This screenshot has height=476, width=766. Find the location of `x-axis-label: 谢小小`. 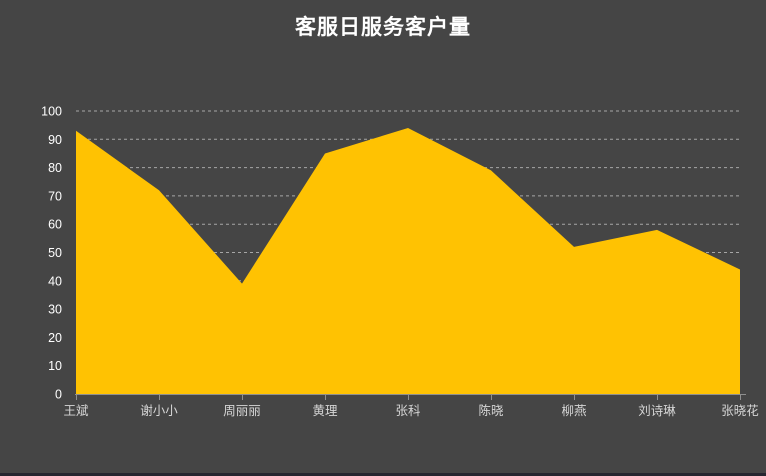

x-axis-label: 谢小小 is located at coordinates (159, 410).